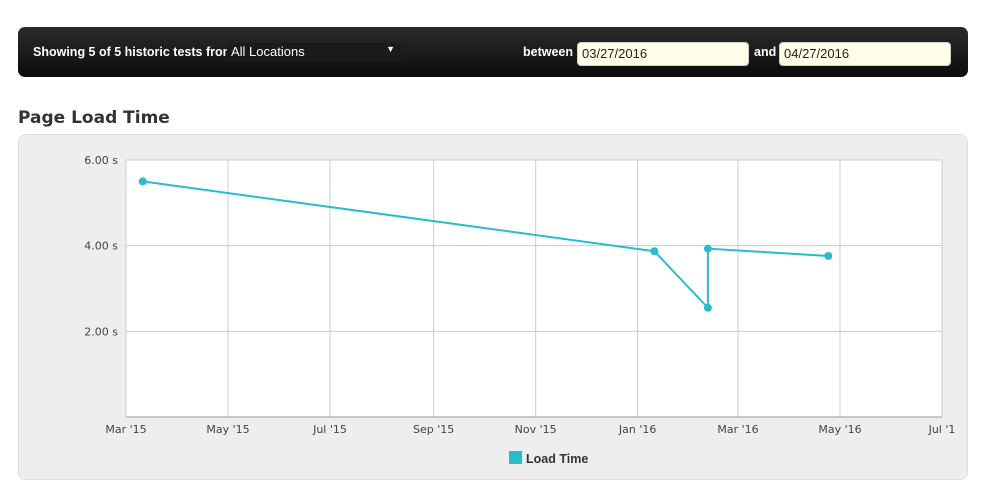 The image size is (990, 487). I want to click on section-title: Page Load Time, so click(94, 118).